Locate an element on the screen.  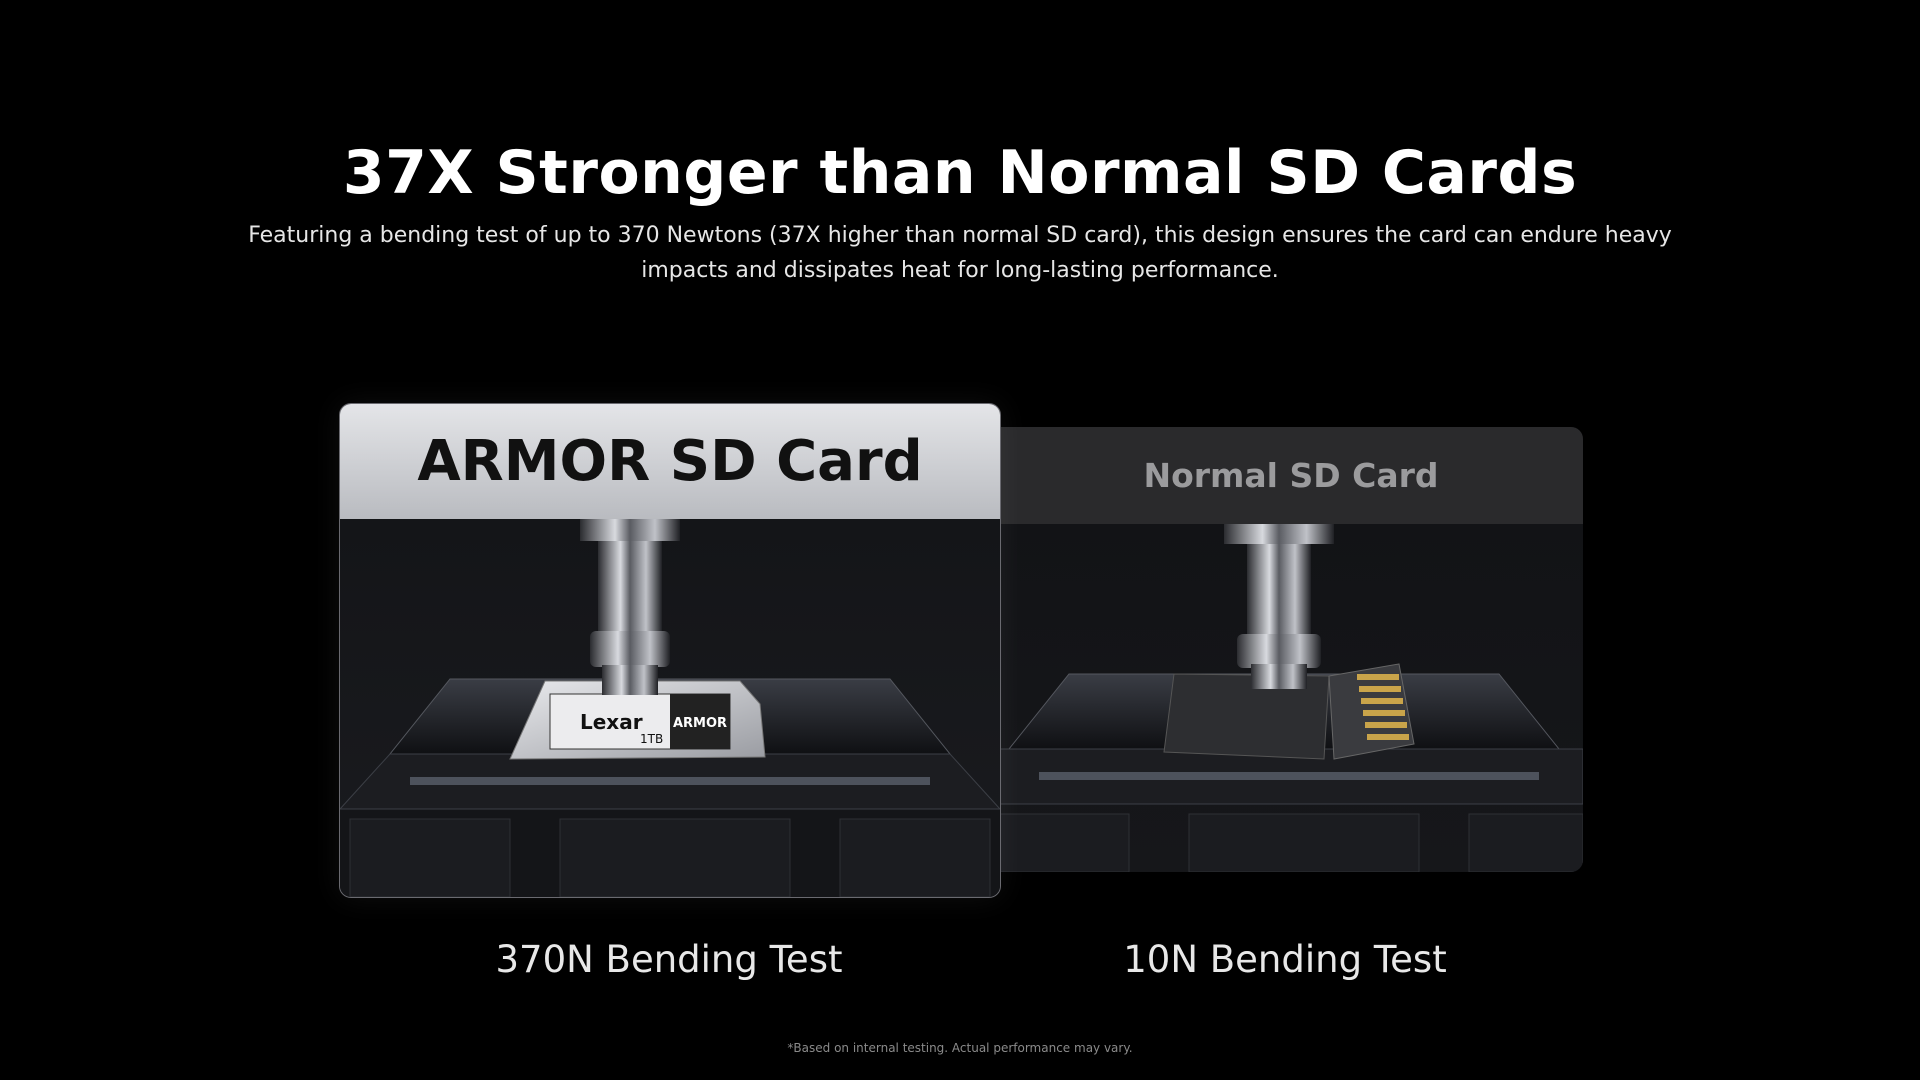
card-brand-text: Lexar is located at coordinates (611, 722).